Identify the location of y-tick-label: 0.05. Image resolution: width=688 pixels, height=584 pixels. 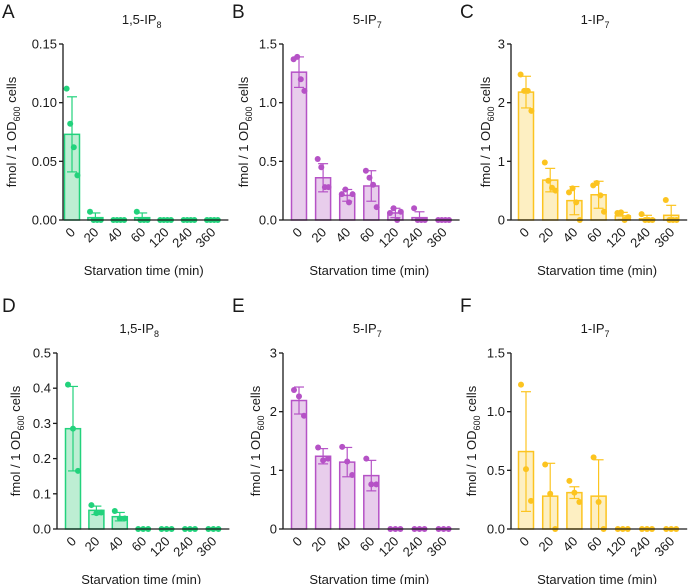
(44, 161).